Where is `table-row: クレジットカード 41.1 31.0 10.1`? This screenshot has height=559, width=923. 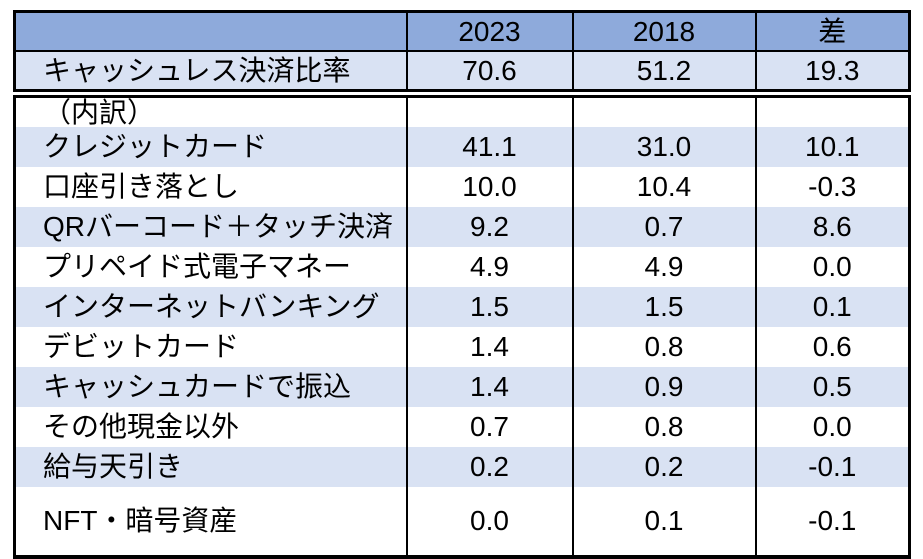 table-row: クレジットカード 41.1 31.0 10.1 is located at coordinates (462, 147).